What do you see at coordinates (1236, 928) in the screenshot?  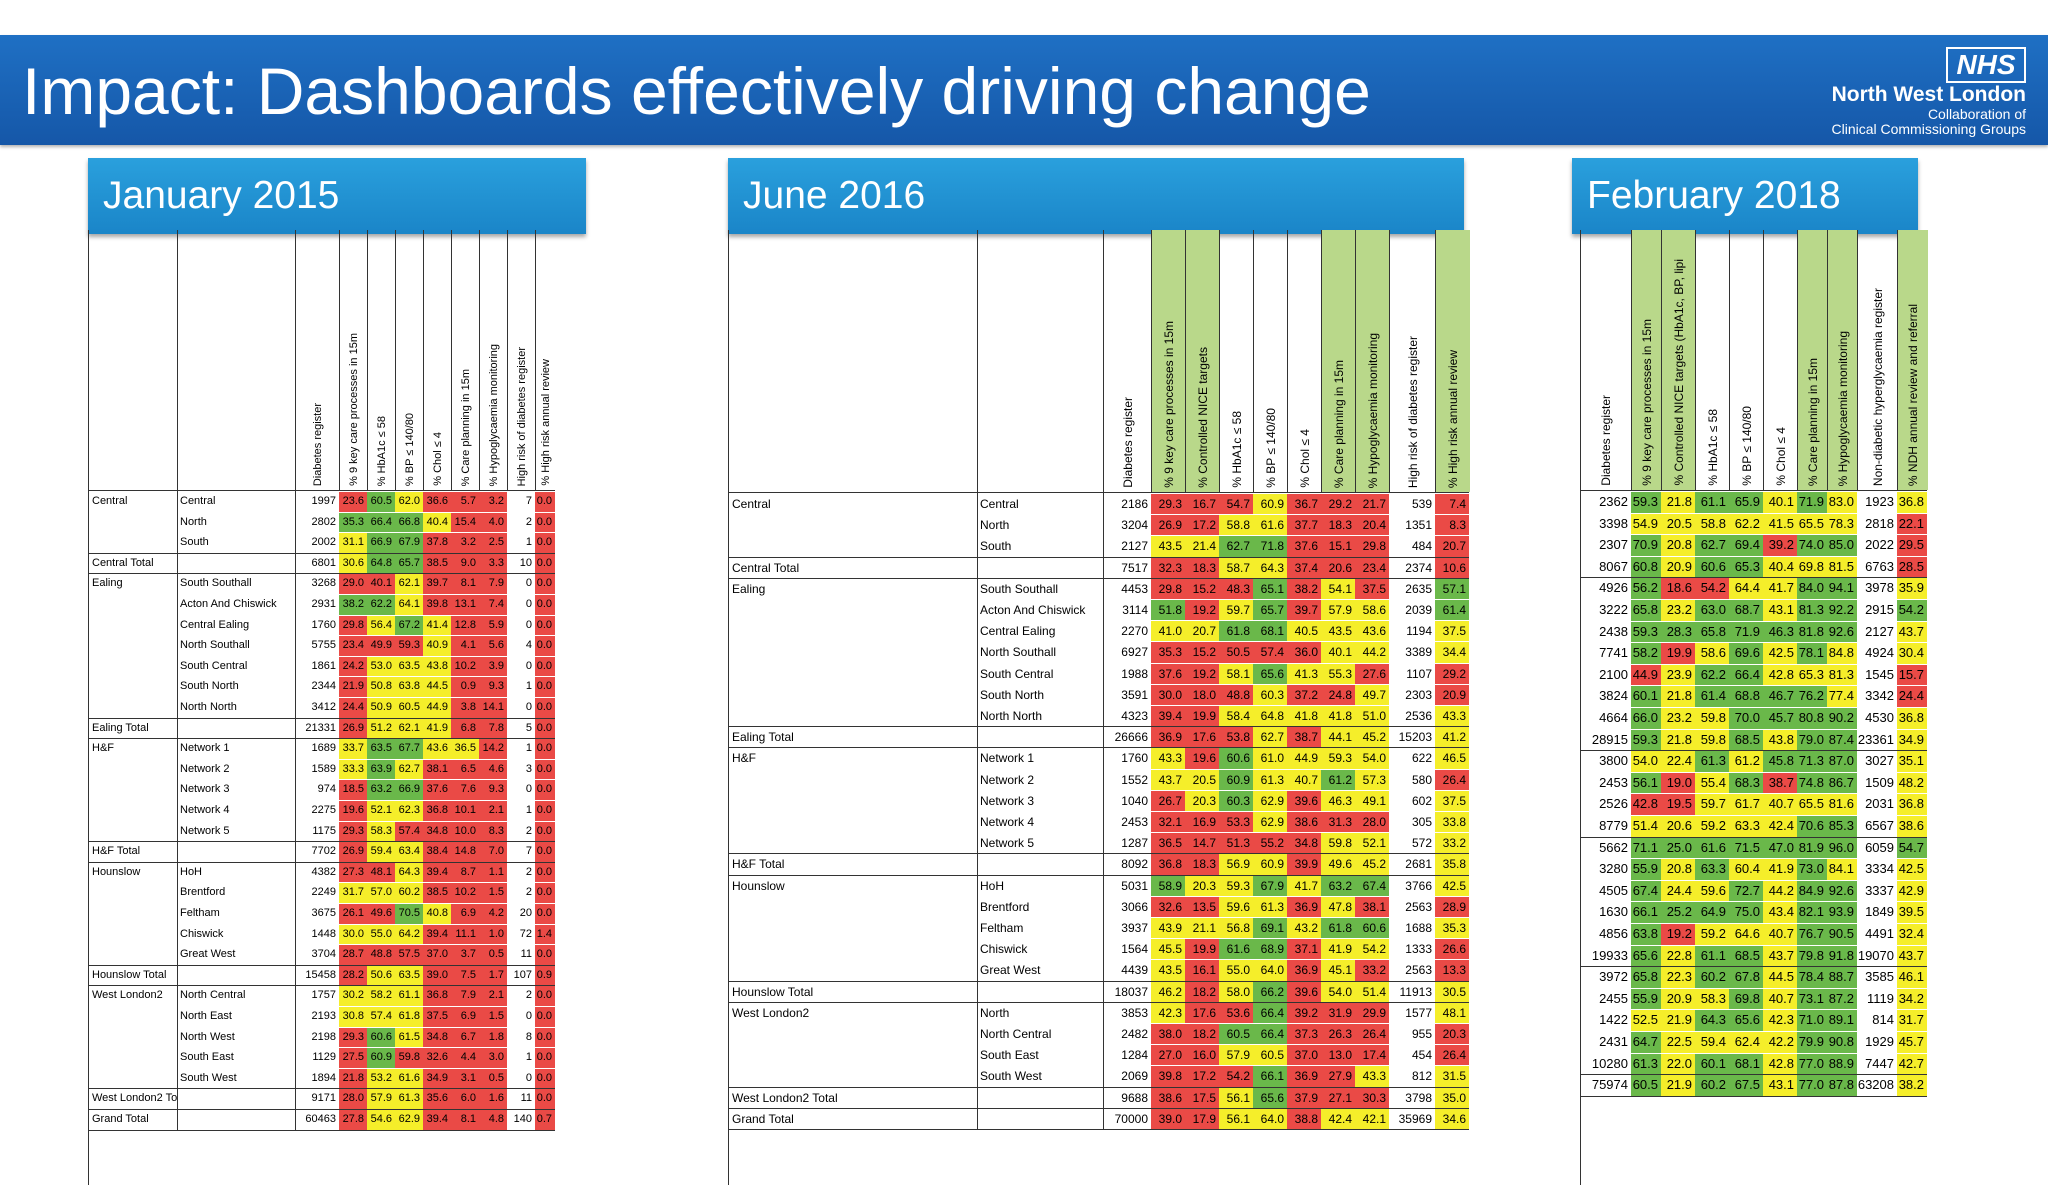 I see `metric-cell-hba1c-58: 56.8` at bounding box center [1236, 928].